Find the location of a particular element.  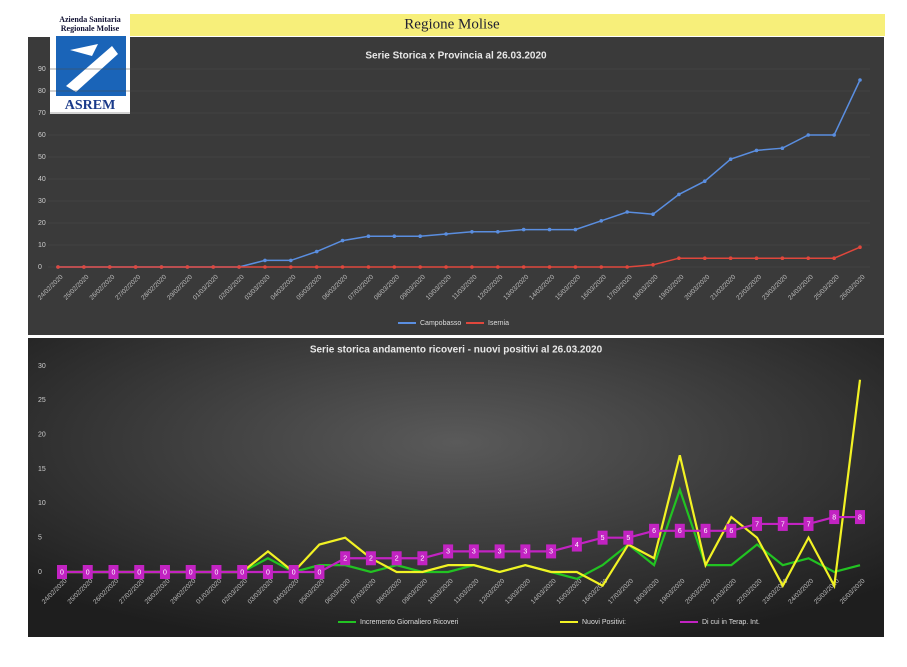

y-tick-label: 10 is located at coordinates (42, 503).